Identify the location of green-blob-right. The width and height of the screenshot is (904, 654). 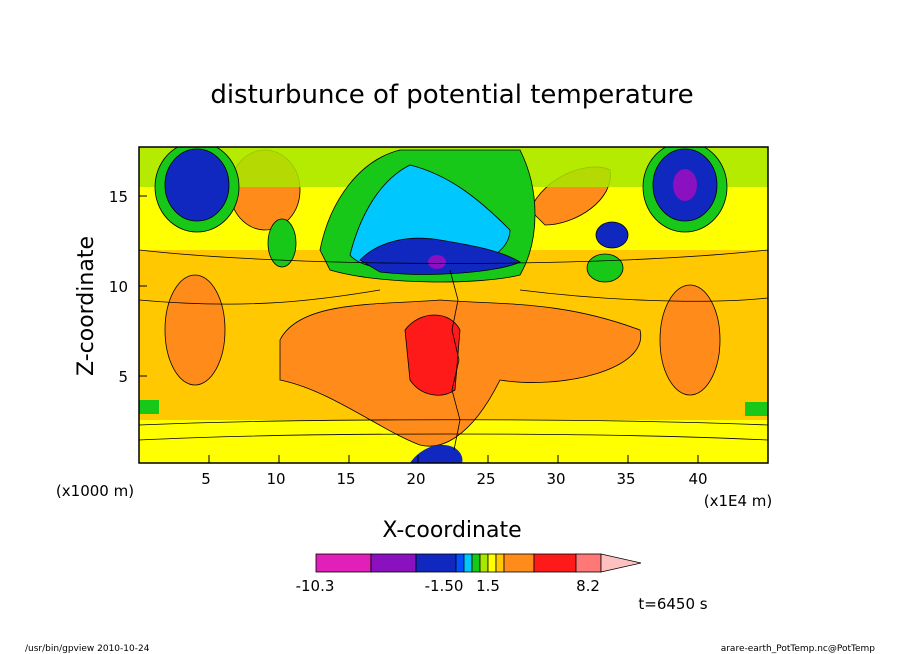
(605, 268).